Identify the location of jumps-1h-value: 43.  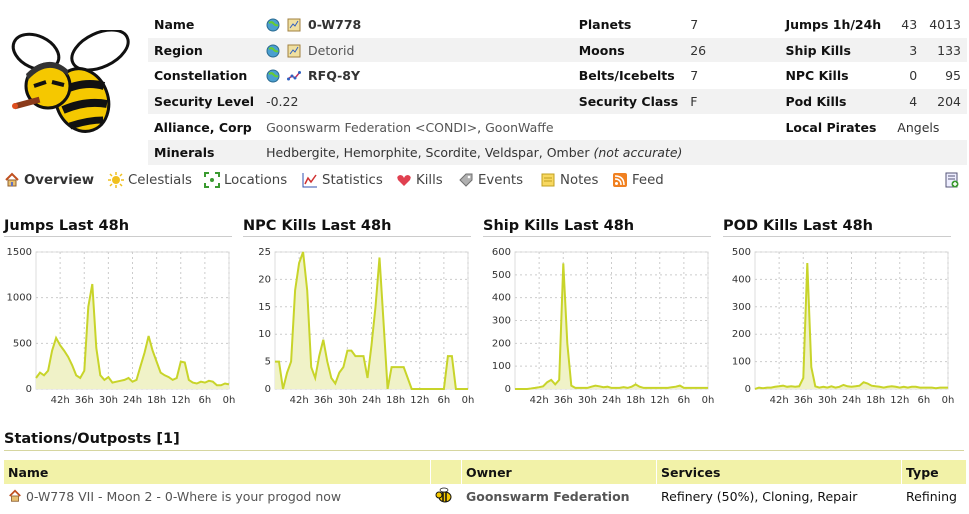
(907, 25).